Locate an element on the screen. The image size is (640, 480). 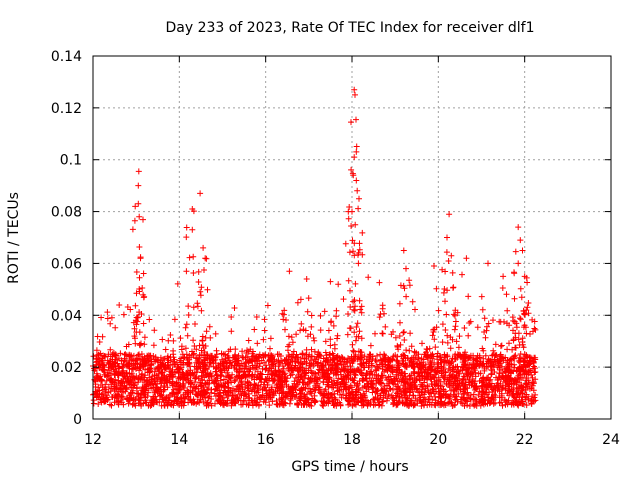
y-tick-labels: 0 0.02 0.04 0.06 0.08 0.1 0.12 0.14 is located at coordinates (66, 238).